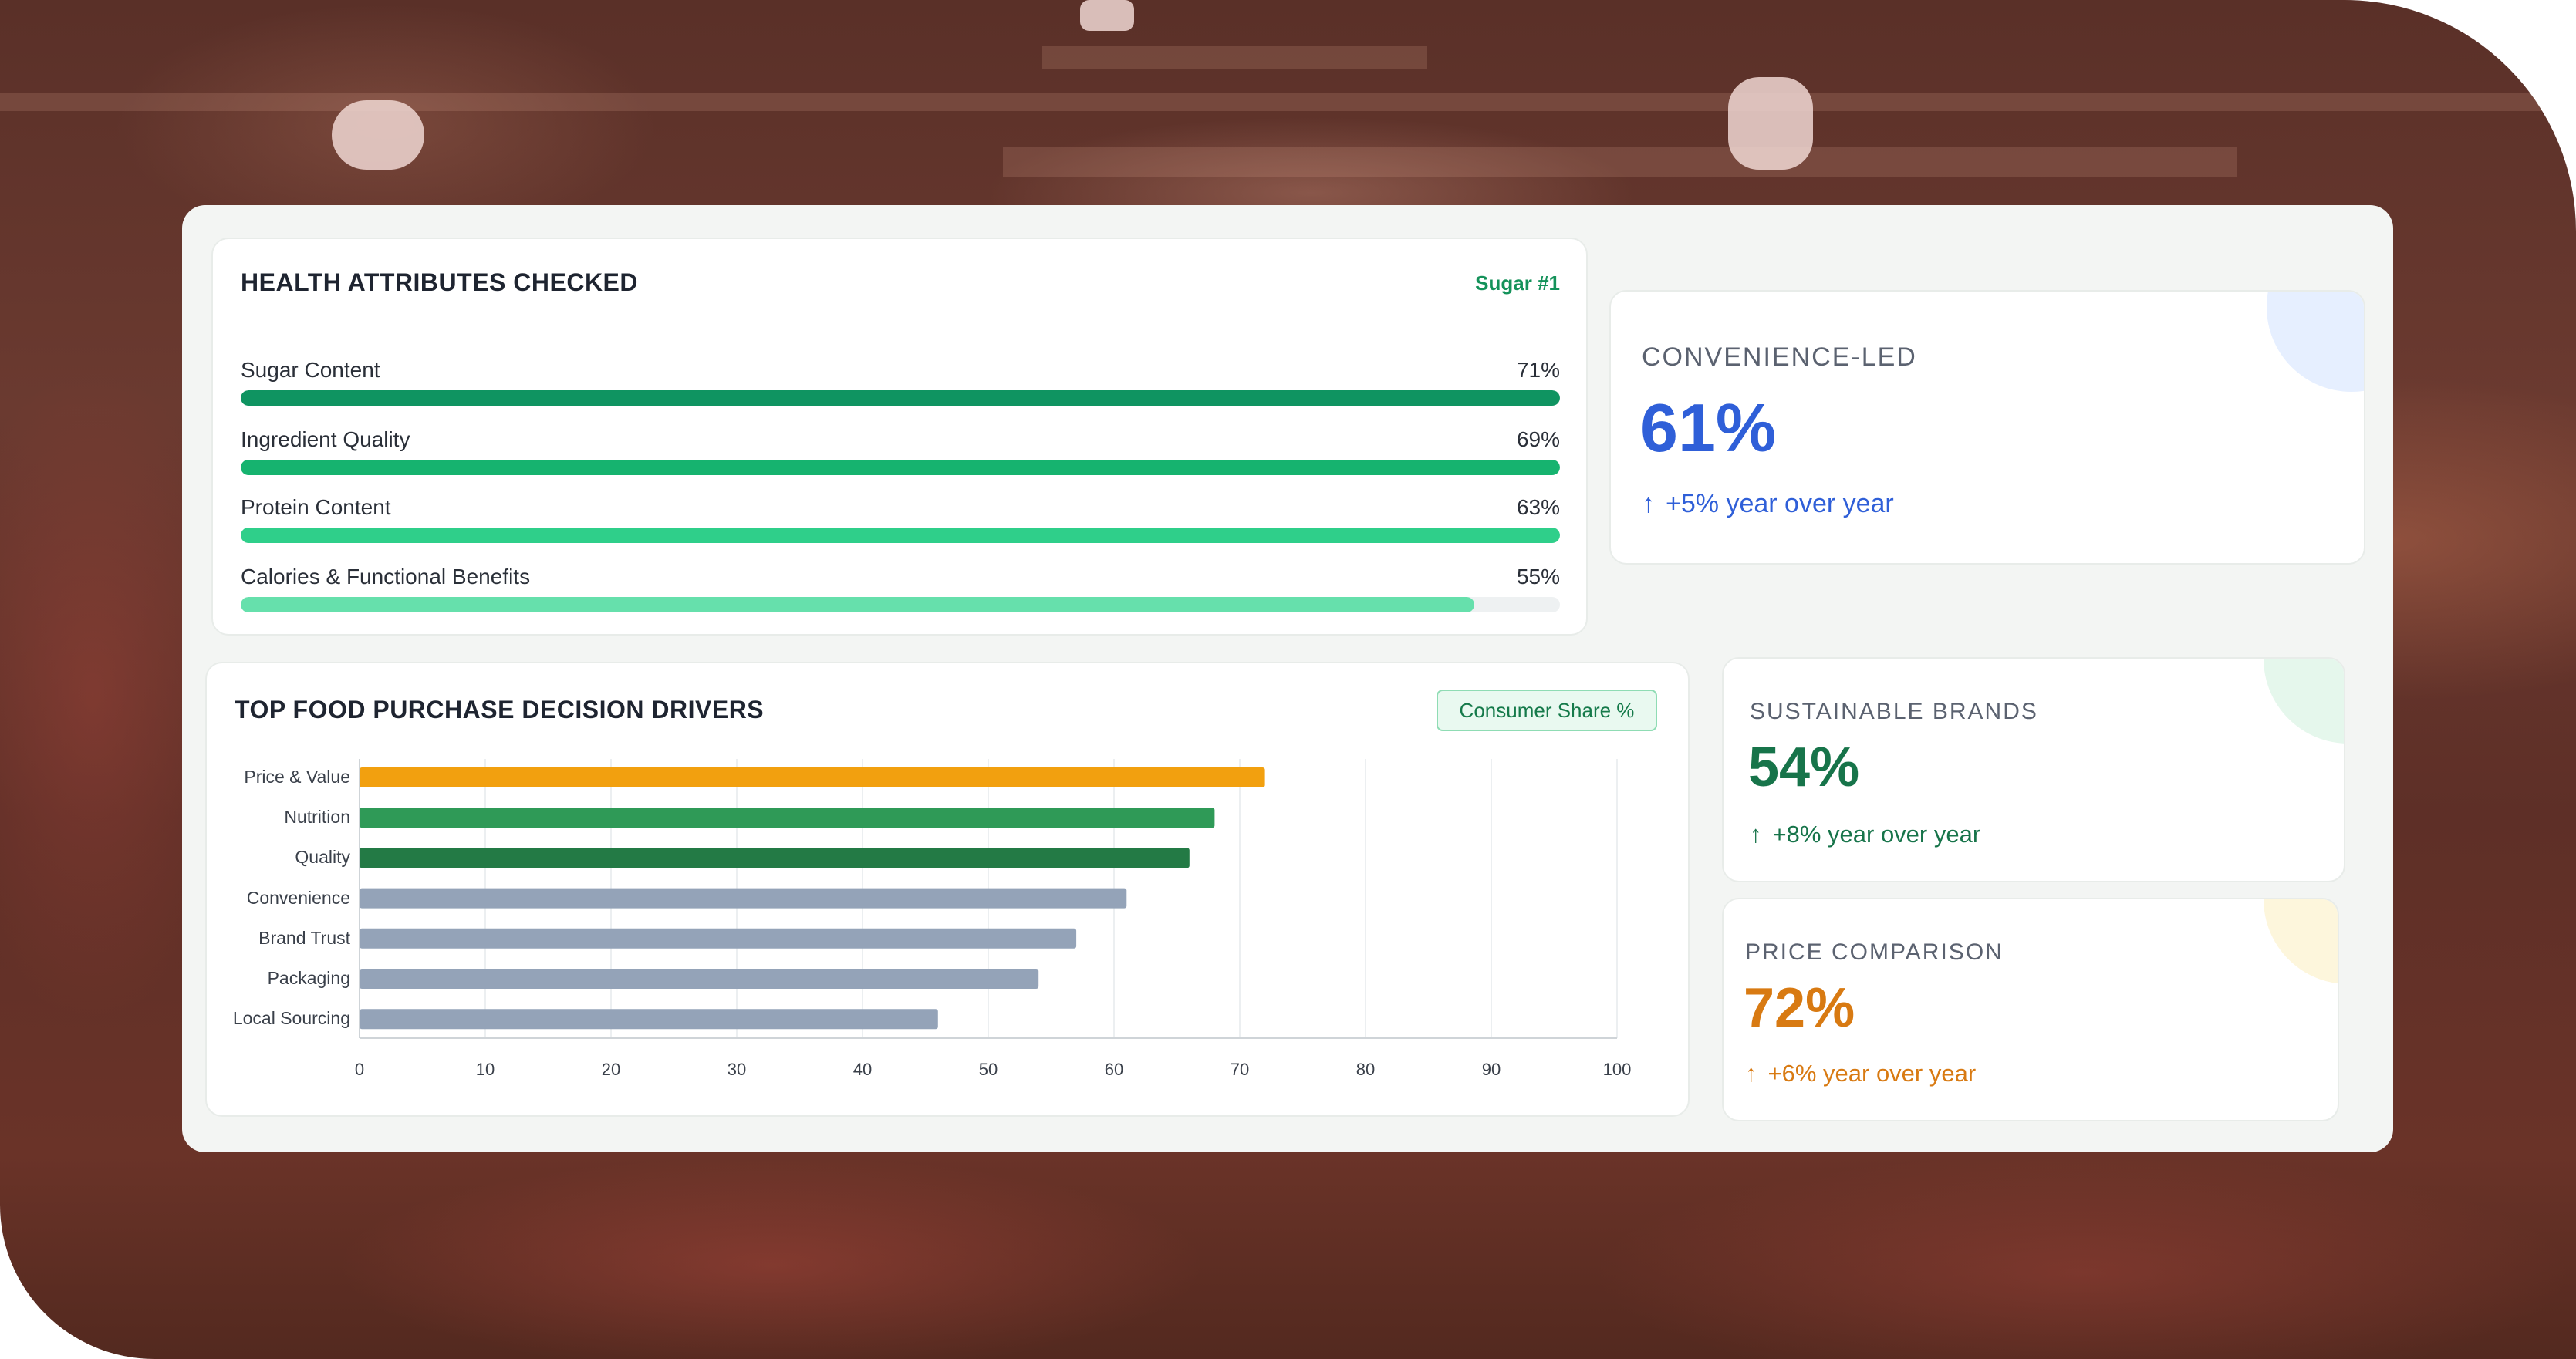  What do you see at coordinates (386, 576) in the screenshot?
I see `health-attribute-label: Calories & Functional Benefits` at bounding box center [386, 576].